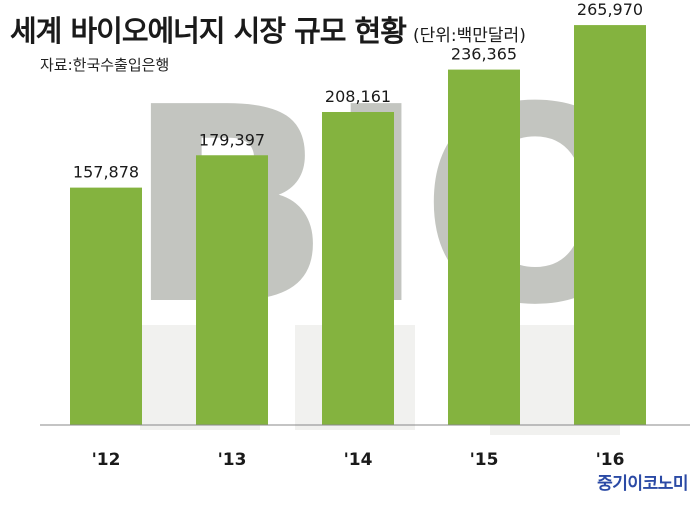 The image size is (700, 506). What do you see at coordinates (106, 172) in the screenshot?
I see `data-label-0: 157,878` at bounding box center [106, 172].